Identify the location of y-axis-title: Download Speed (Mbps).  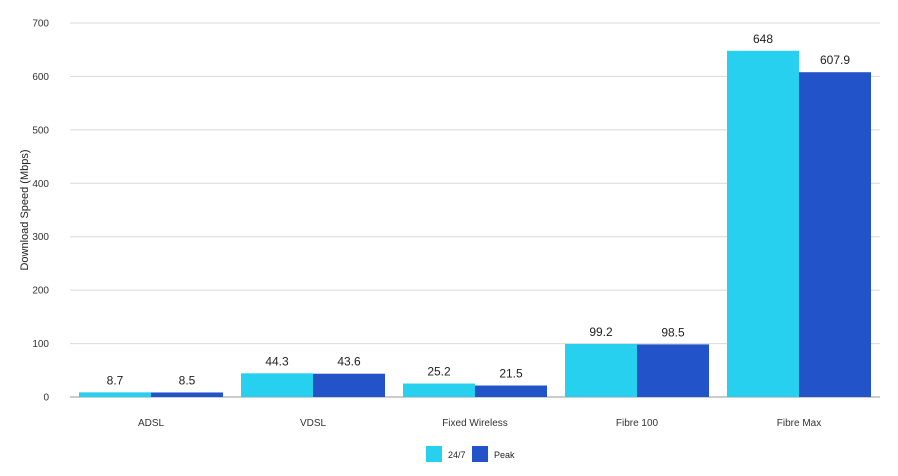
(25, 209).